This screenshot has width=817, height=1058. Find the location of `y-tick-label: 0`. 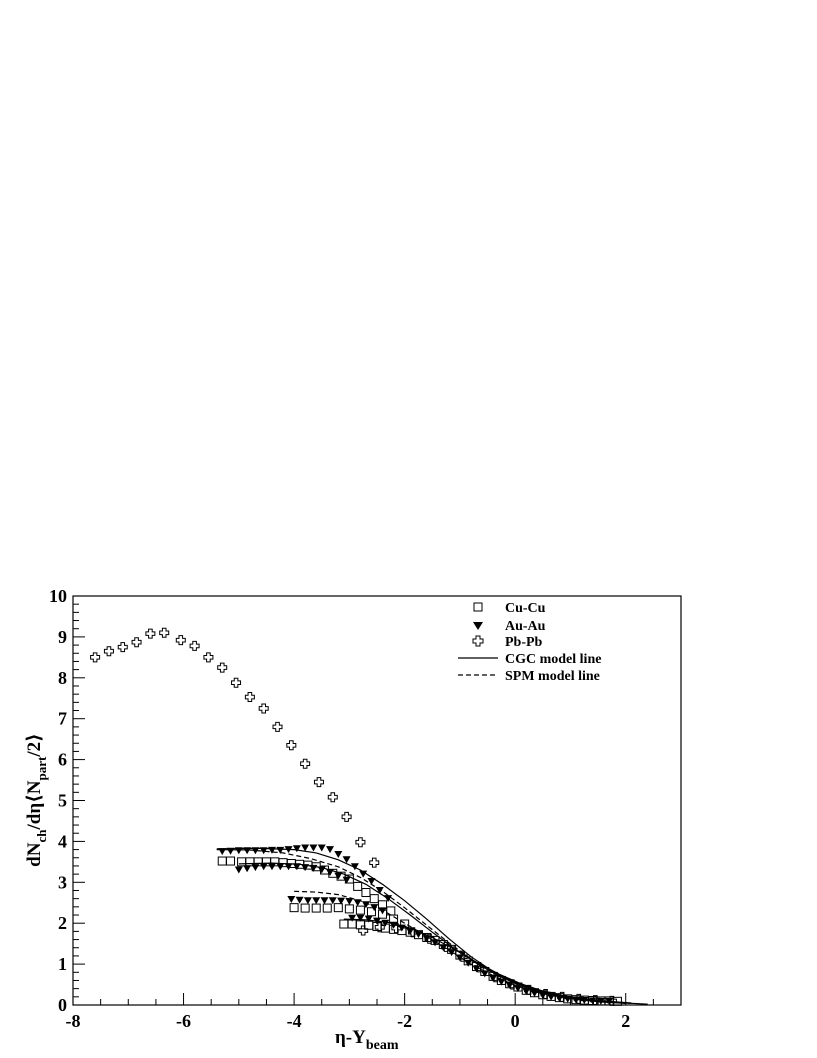

y-tick-label: 0 is located at coordinates (62, 1005).